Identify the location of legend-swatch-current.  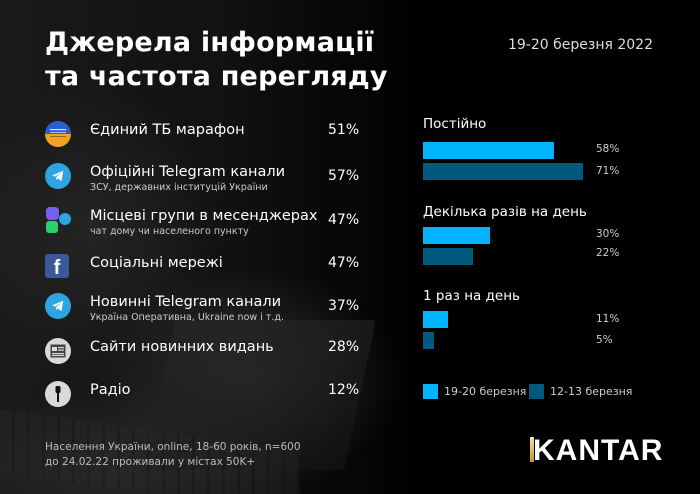
(430, 391).